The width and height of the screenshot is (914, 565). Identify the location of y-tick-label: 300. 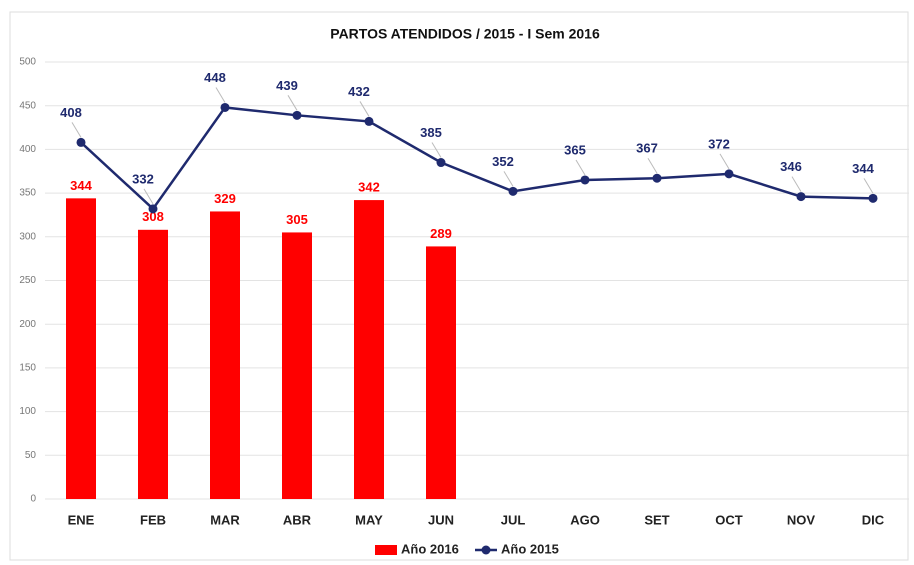
(27, 236).